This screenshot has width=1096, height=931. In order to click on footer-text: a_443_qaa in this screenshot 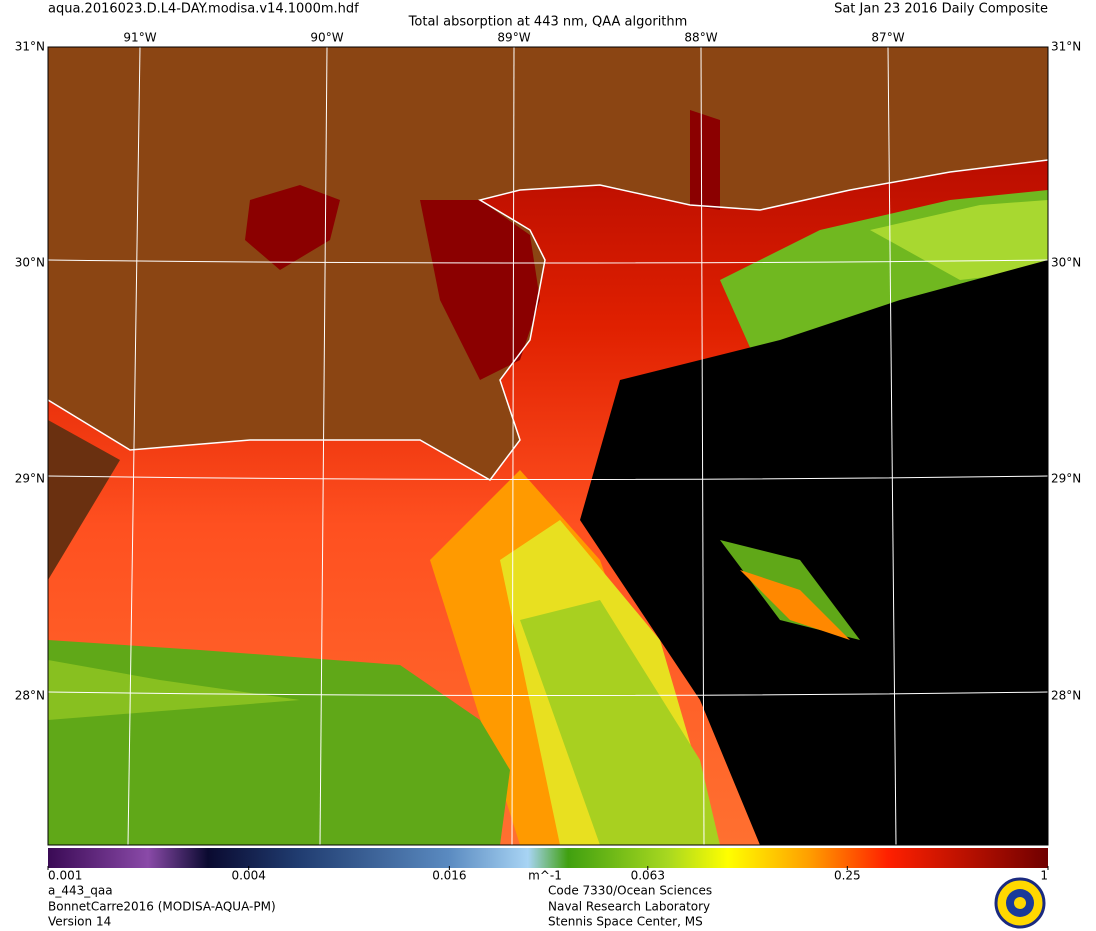, I will do `click(80, 891)`.